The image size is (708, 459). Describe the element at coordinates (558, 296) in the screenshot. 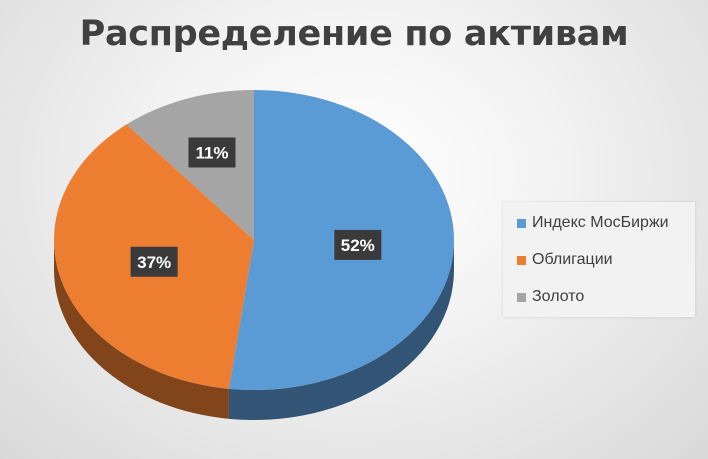

I see `legend-label: Золото` at that location.